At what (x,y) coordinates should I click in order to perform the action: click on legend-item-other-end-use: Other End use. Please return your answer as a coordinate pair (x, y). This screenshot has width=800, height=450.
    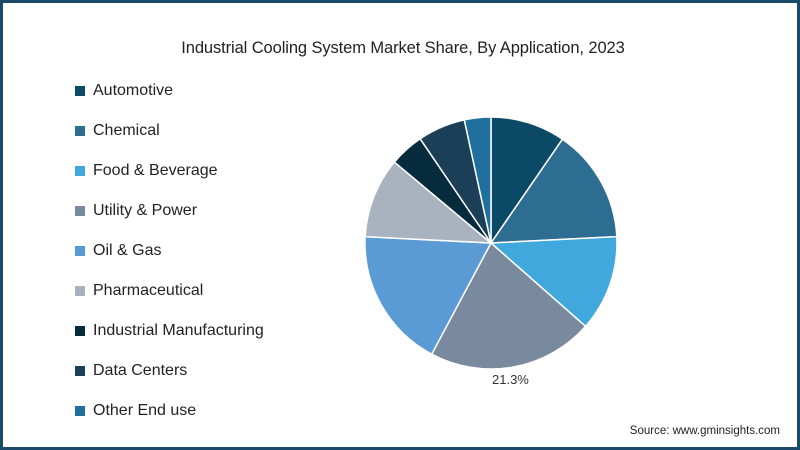
    Looking at the image, I should click on (169, 411).